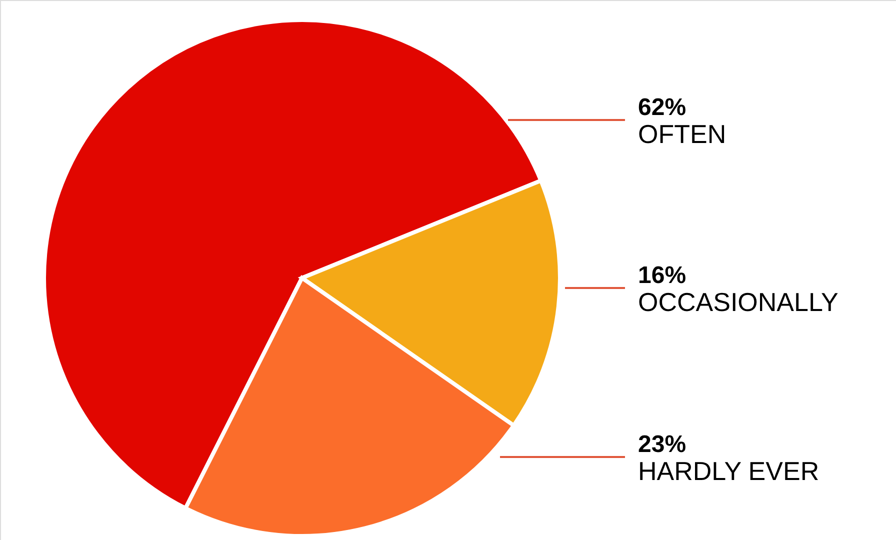  Describe the element at coordinates (729, 471) in the screenshot. I see `slice-label: HARDLY EVER` at that location.